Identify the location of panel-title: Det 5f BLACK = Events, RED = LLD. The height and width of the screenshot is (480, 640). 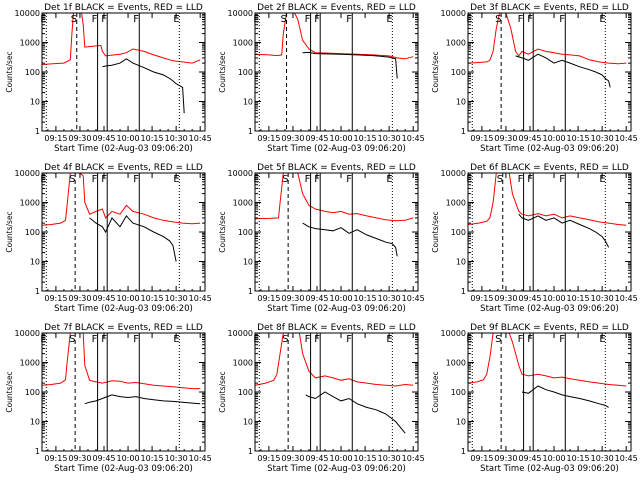
(336, 168).